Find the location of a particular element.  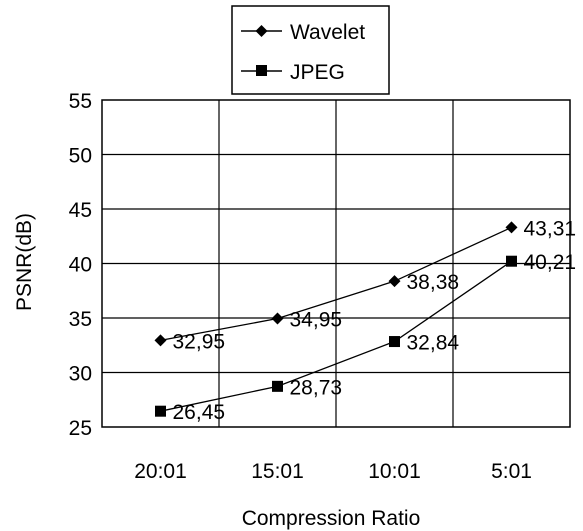

y-tick-label: 25 is located at coordinates (80, 428).